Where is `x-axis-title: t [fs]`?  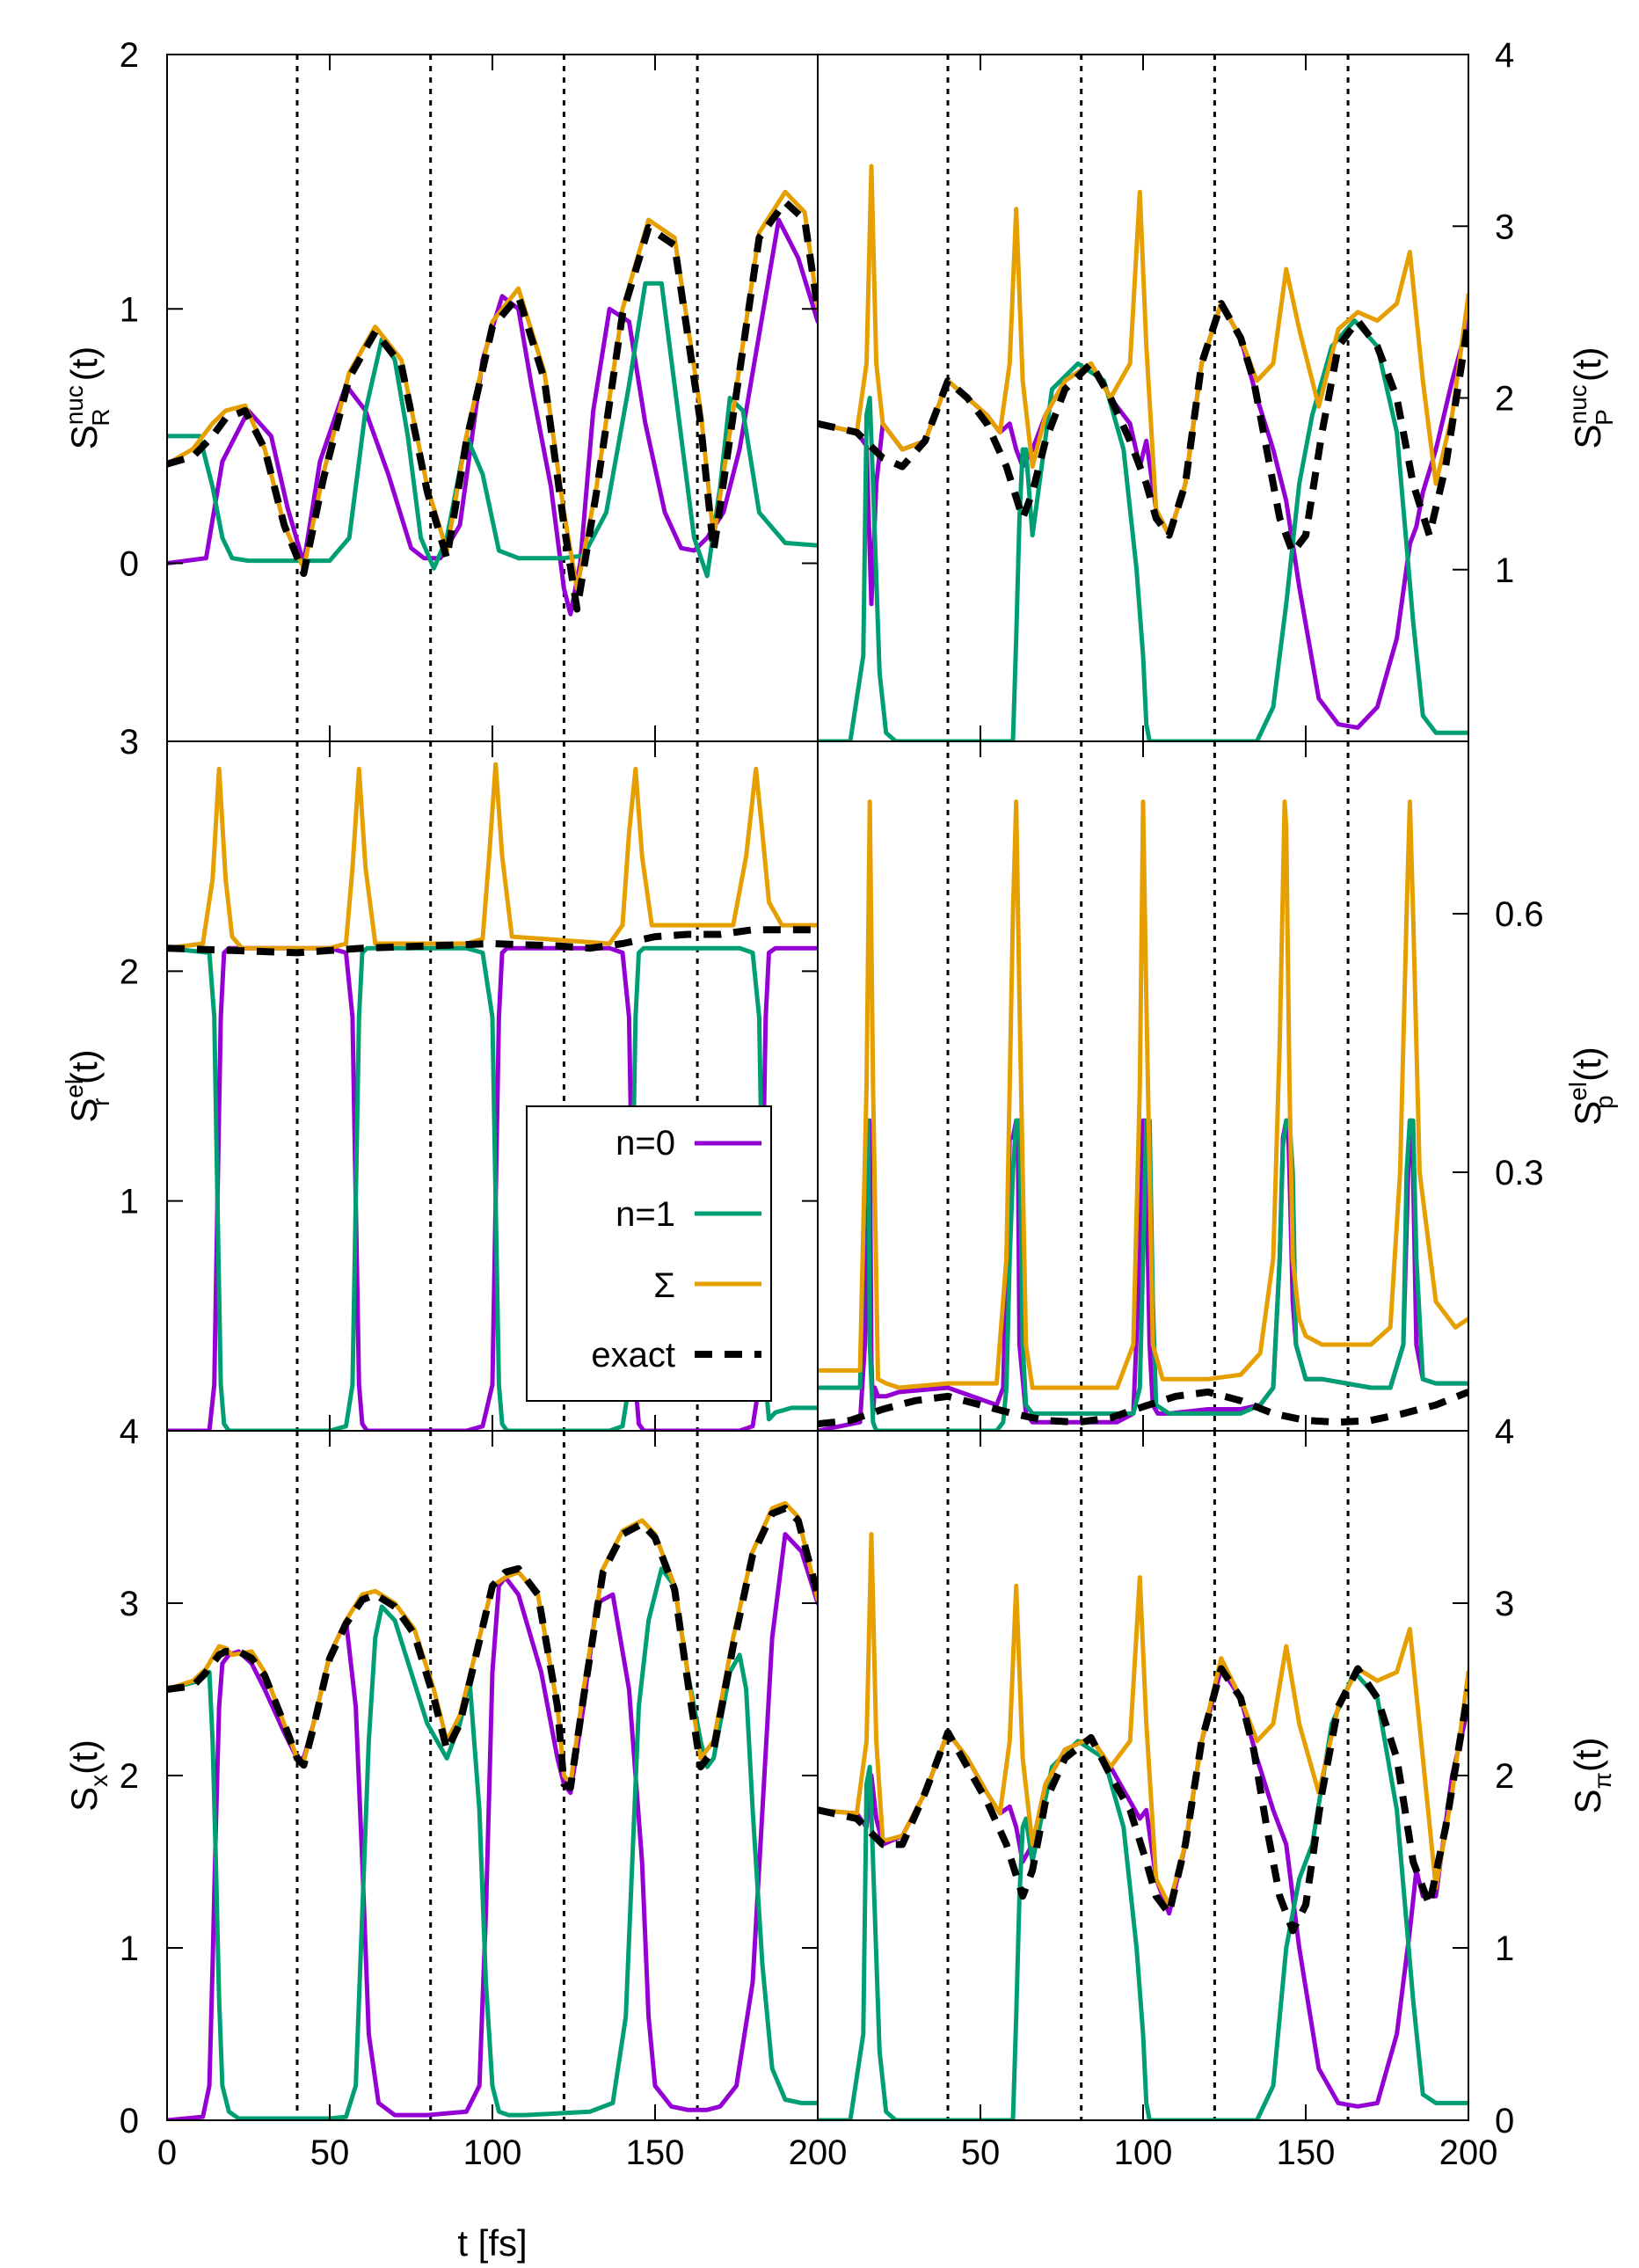
x-axis-title: t [fs] is located at coordinates (492, 2243).